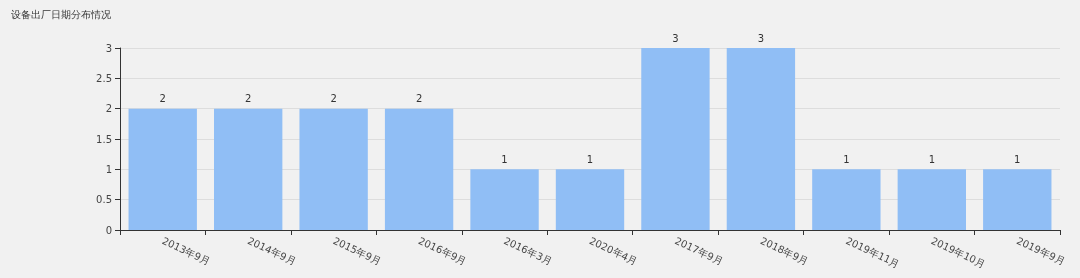 This screenshot has height=278, width=1080. Describe the element at coordinates (108, 169) in the screenshot. I see `y-tick-label: 1` at that location.